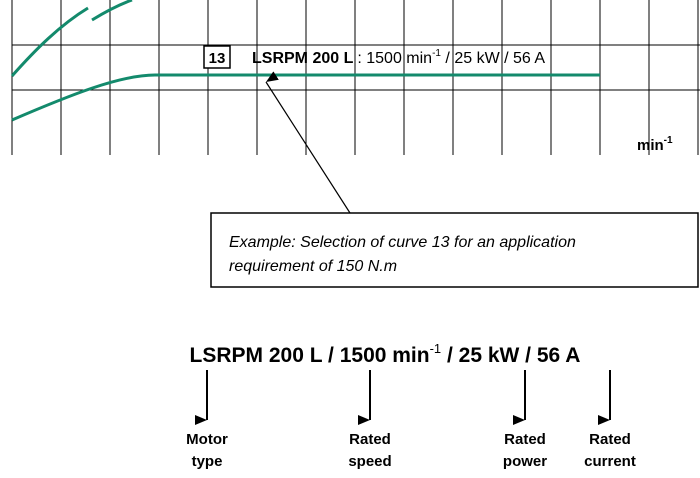  What do you see at coordinates (303, 58) in the screenshot?
I see `curve-model: LSRPM 200 L` at bounding box center [303, 58].